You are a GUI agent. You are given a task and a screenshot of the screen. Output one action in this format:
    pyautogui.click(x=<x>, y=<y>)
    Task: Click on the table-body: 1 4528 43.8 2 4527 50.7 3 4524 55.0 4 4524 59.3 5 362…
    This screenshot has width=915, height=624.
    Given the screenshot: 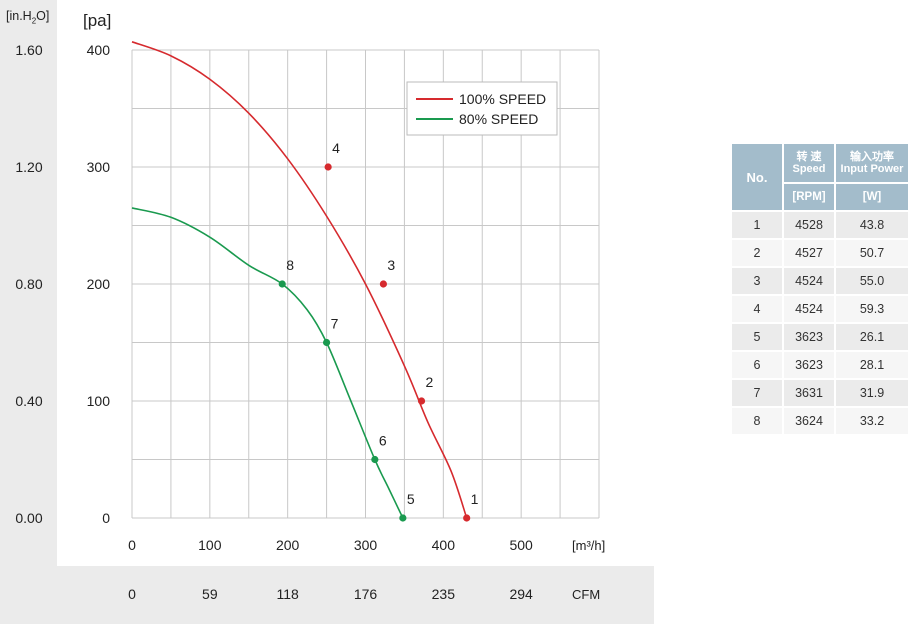 What is the action you would take?
    pyautogui.click(x=820, y=323)
    